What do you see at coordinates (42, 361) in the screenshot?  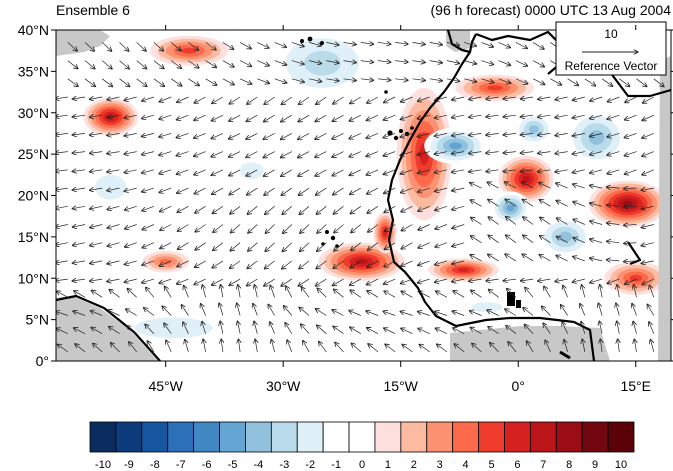 I see `lat-tick-label: 0°` at bounding box center [42, 361].